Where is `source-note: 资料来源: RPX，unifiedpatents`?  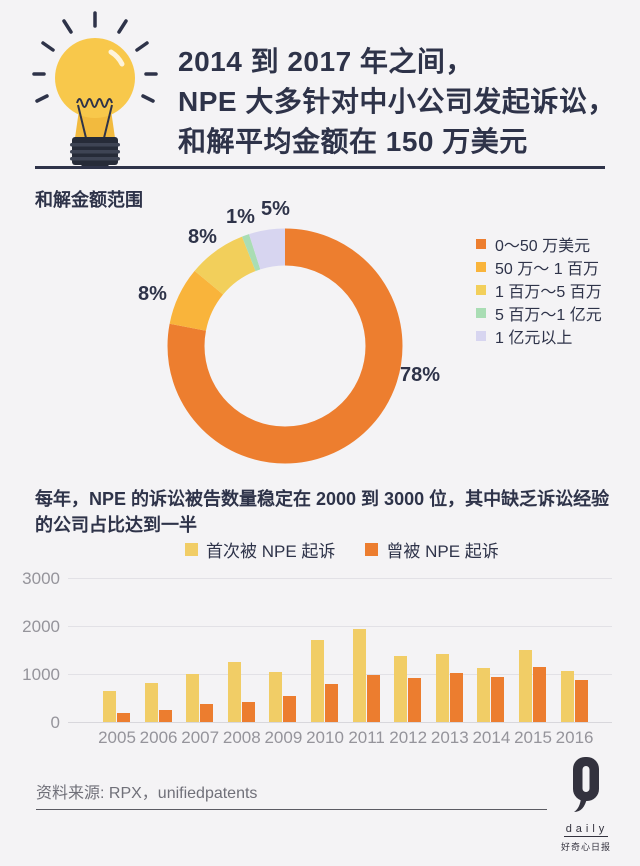
source-note: 资料来源: RPX，unifiedpatents is located at coordinates (147, 793).